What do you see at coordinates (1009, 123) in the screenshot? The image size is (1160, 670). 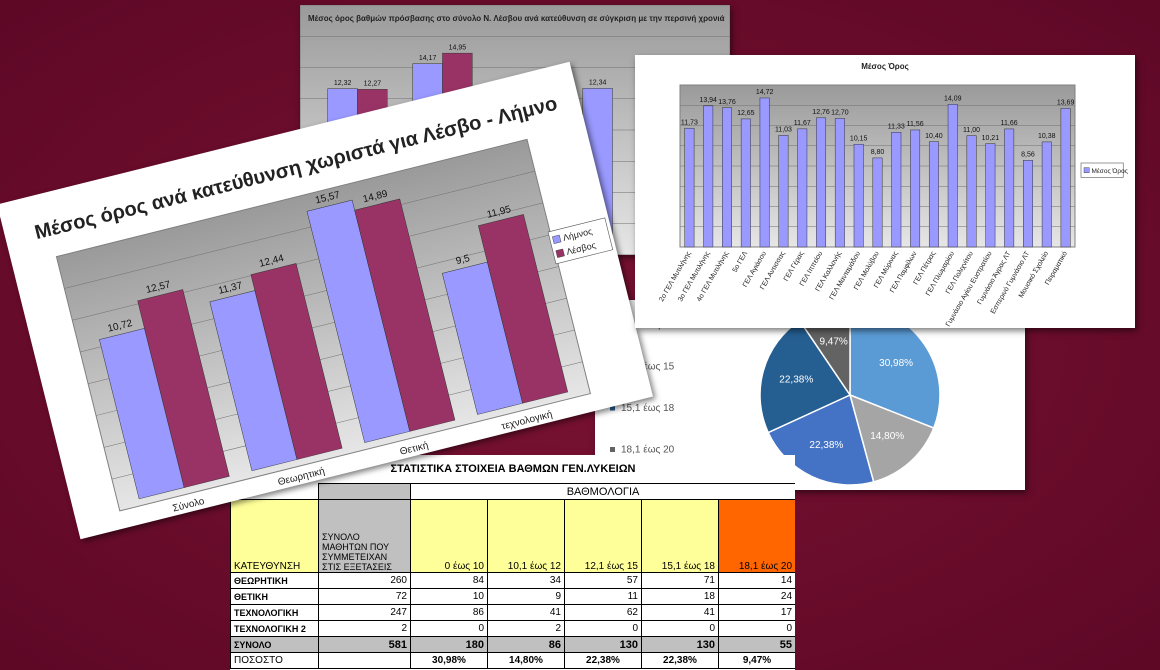 I see `value-label: 11,66` at bounding box center [1009, 123].